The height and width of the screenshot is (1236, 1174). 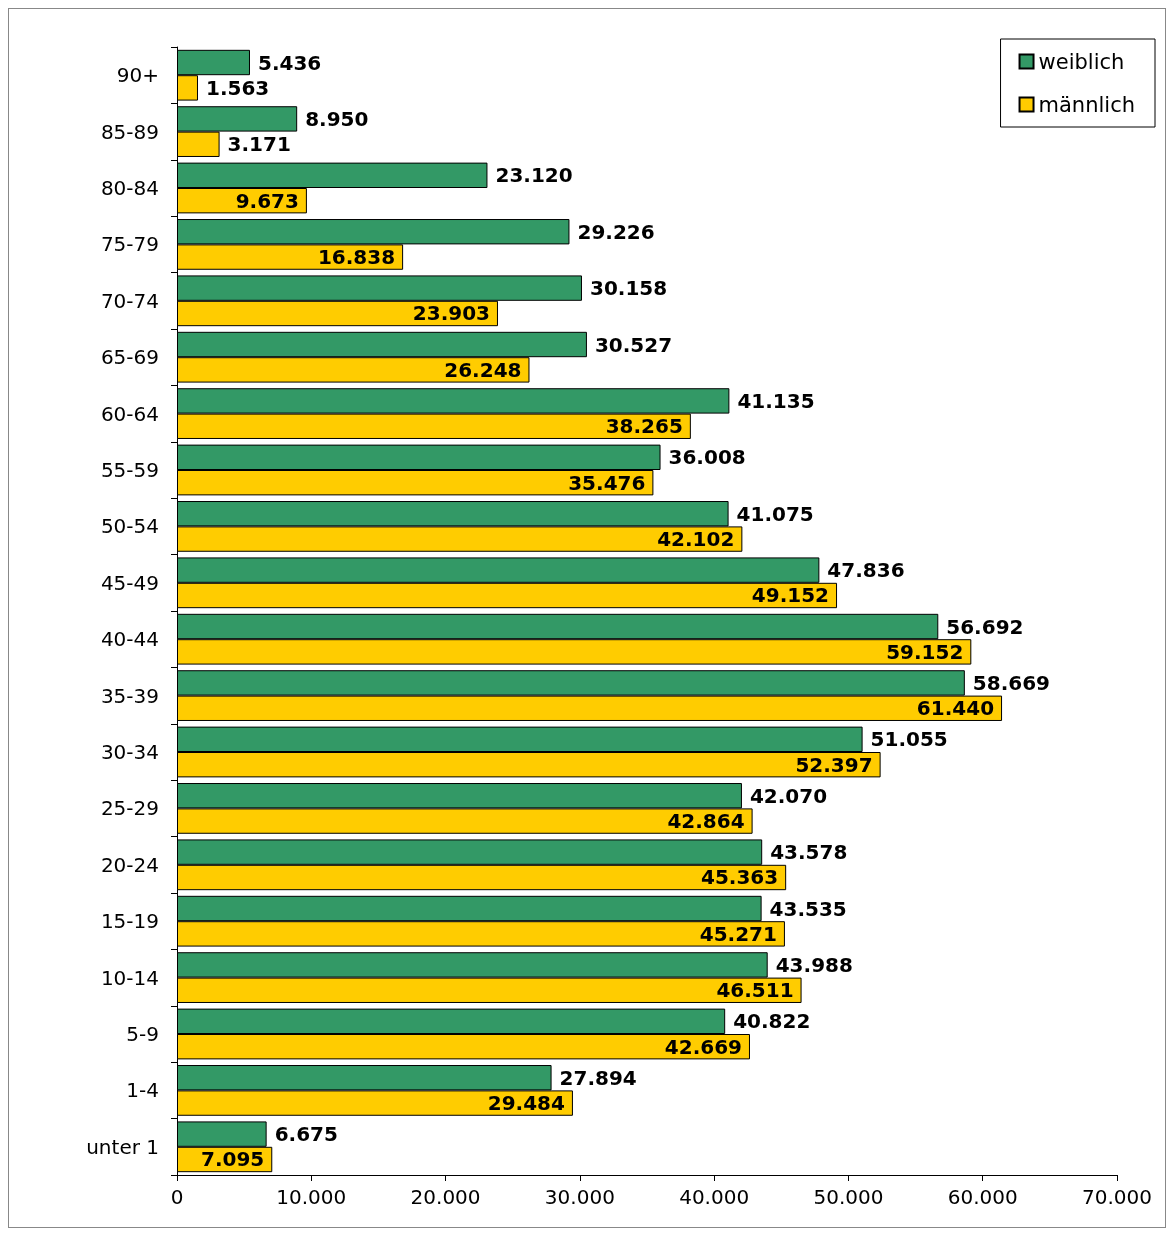 What do you see at coordinates (1011, 682) in the screenshot?
I see `data-label: 58.669` at bounding box center [1011, 682].